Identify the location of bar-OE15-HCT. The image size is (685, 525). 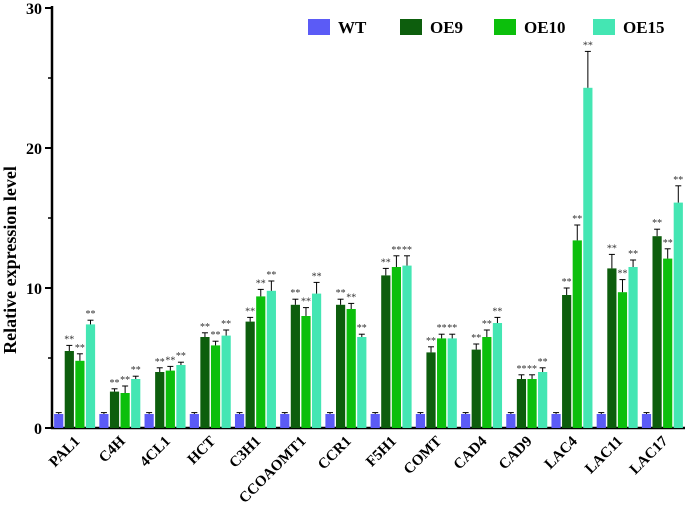
(226, 381).